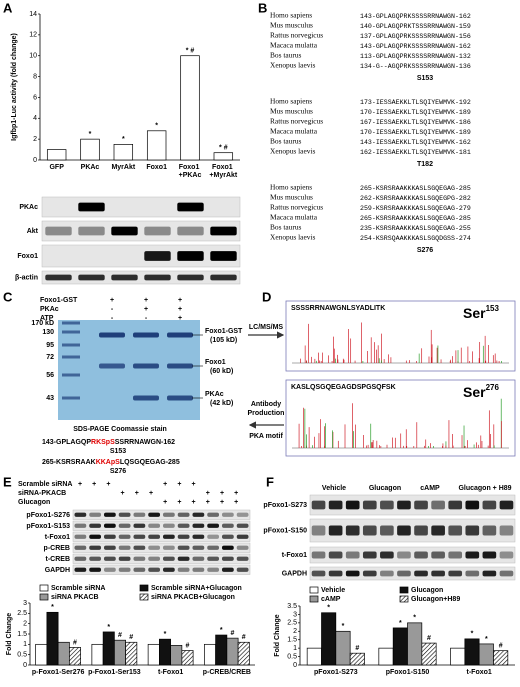 This screenshot has height=687, width=520. I want to click on y-tick-label: 3, so click(295, 614).